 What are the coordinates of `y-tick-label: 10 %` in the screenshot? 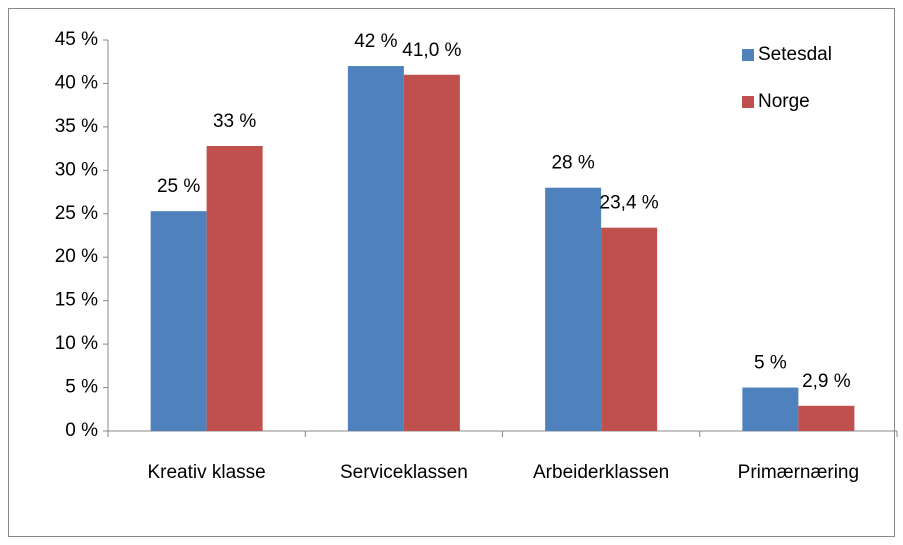 It's located at (76, 343).